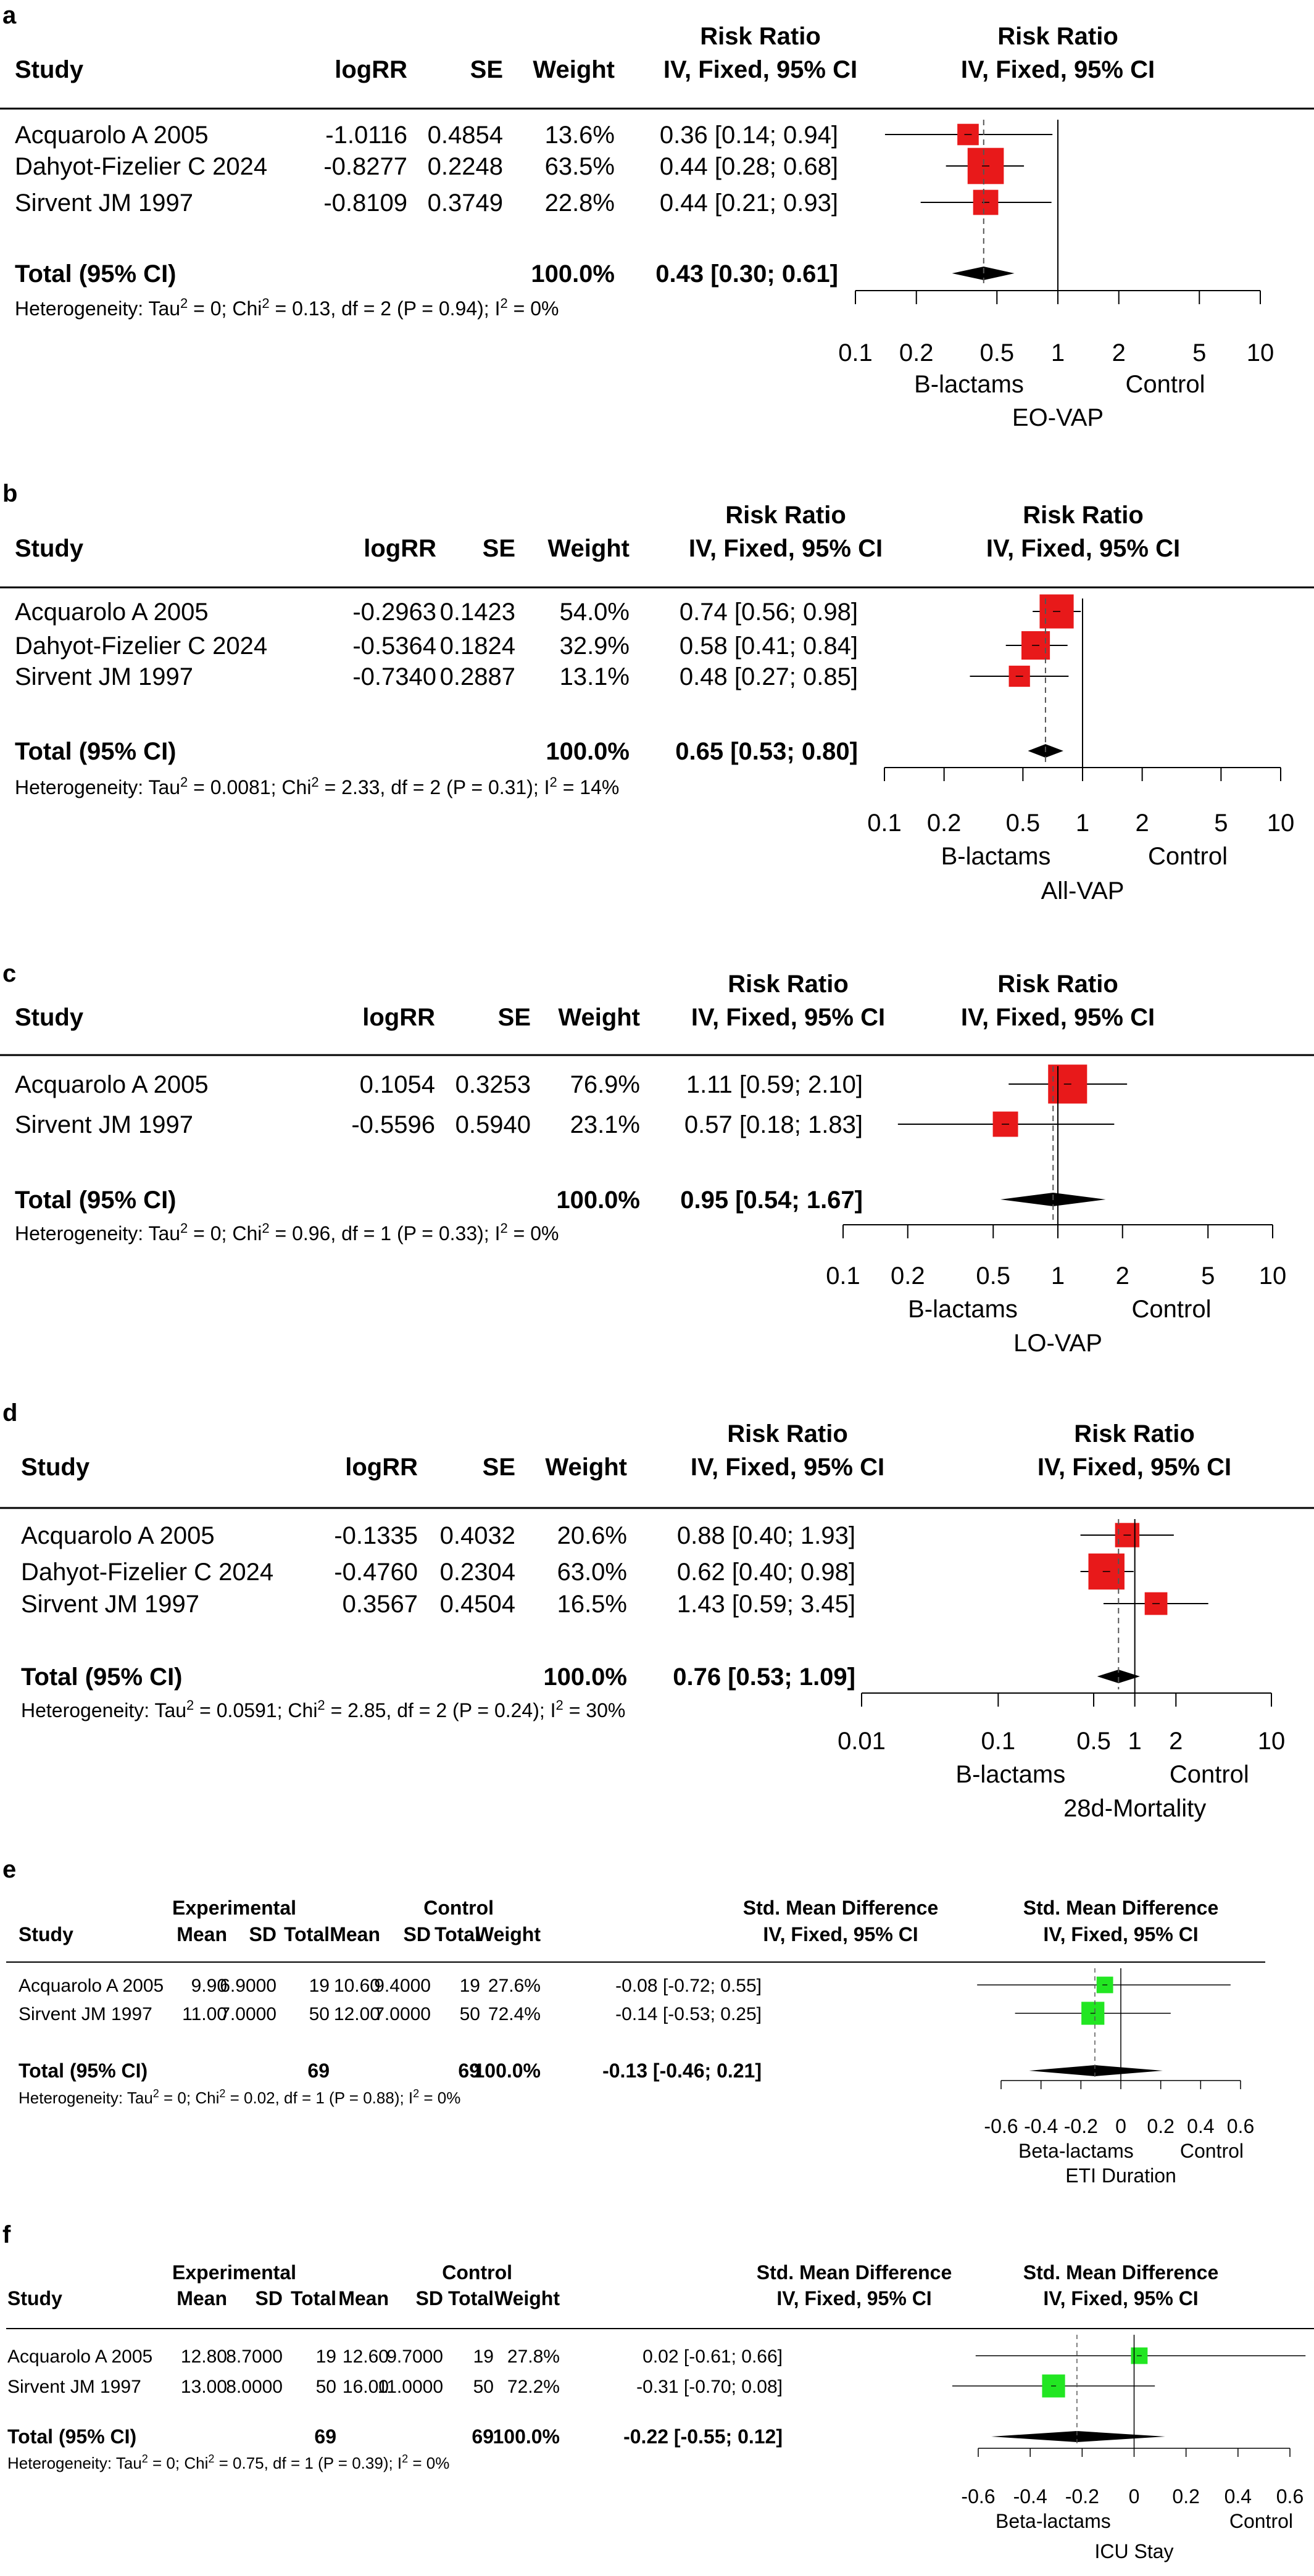 The height and width of the screenshot is (2576, 1314). What do you see at coordinates (402, 2014) in the screenshot?
I see `study-ctl-sd: 7.0000` at bounding box center [402, 2014].